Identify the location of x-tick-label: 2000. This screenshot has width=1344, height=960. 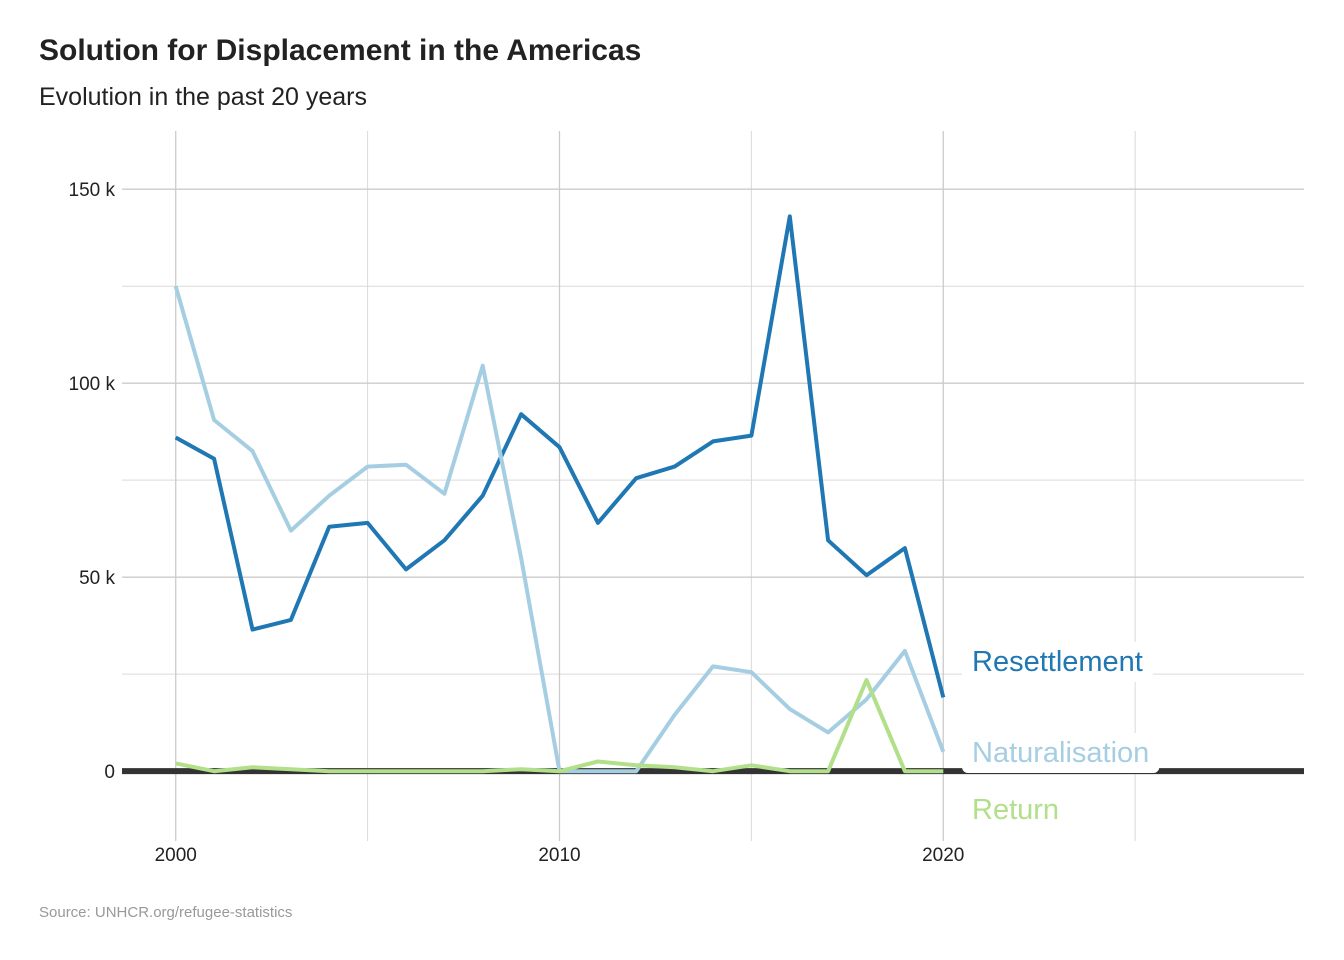
(176, 855).